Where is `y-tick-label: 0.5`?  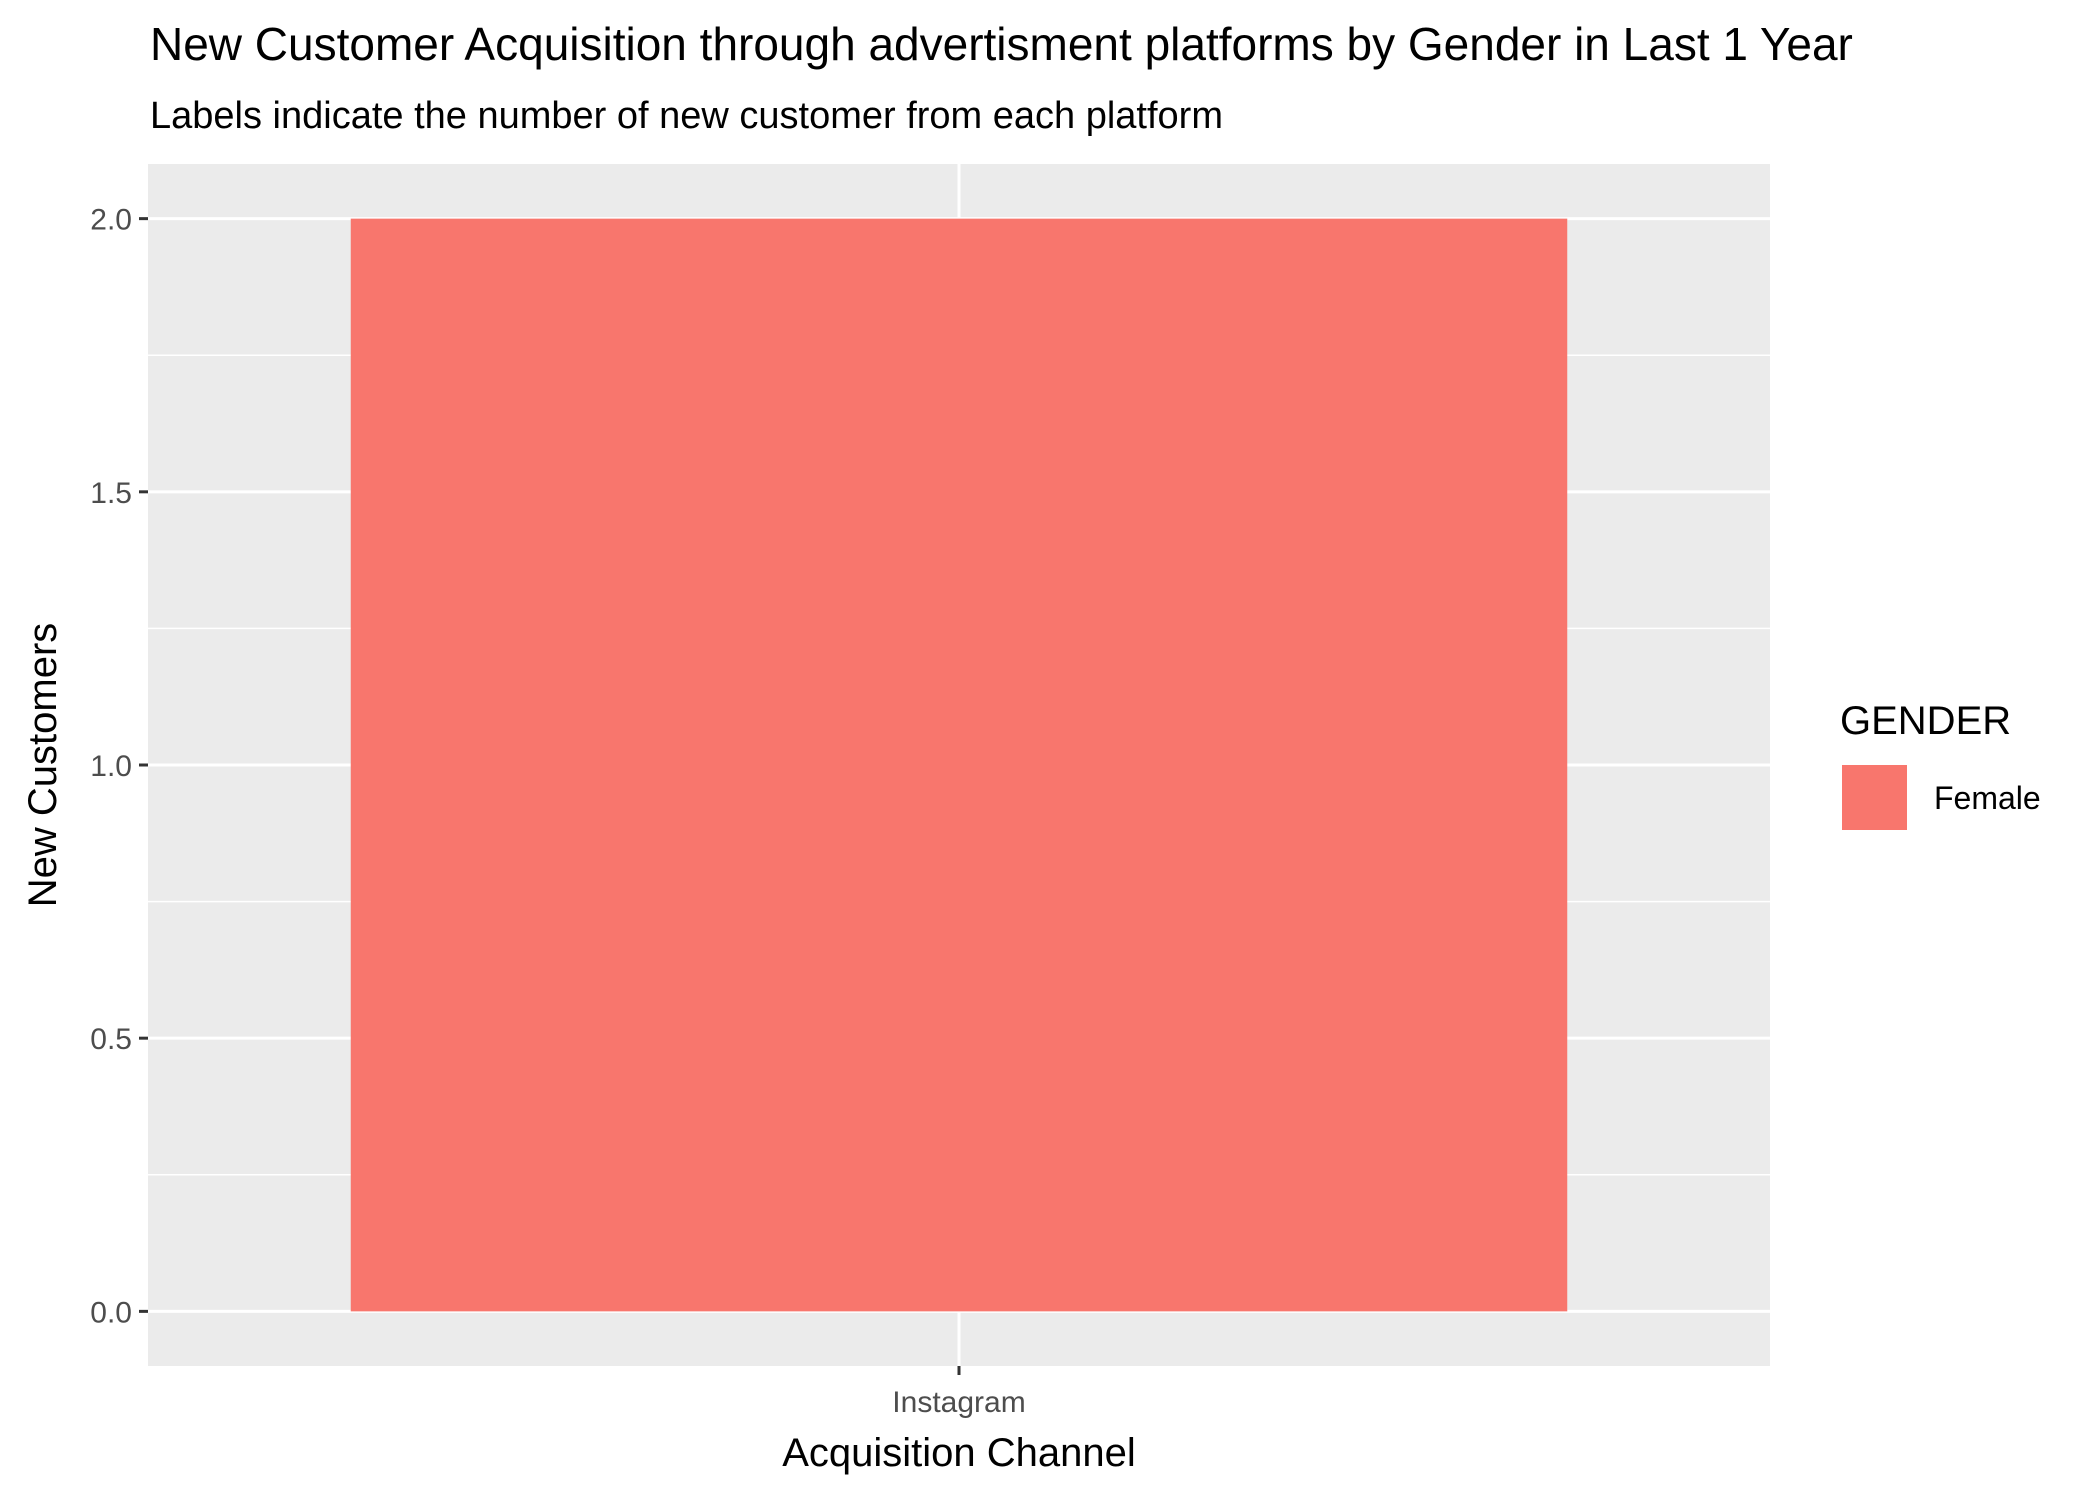
y-tick-label: 0.5 is located at coordinates (111, 1039).